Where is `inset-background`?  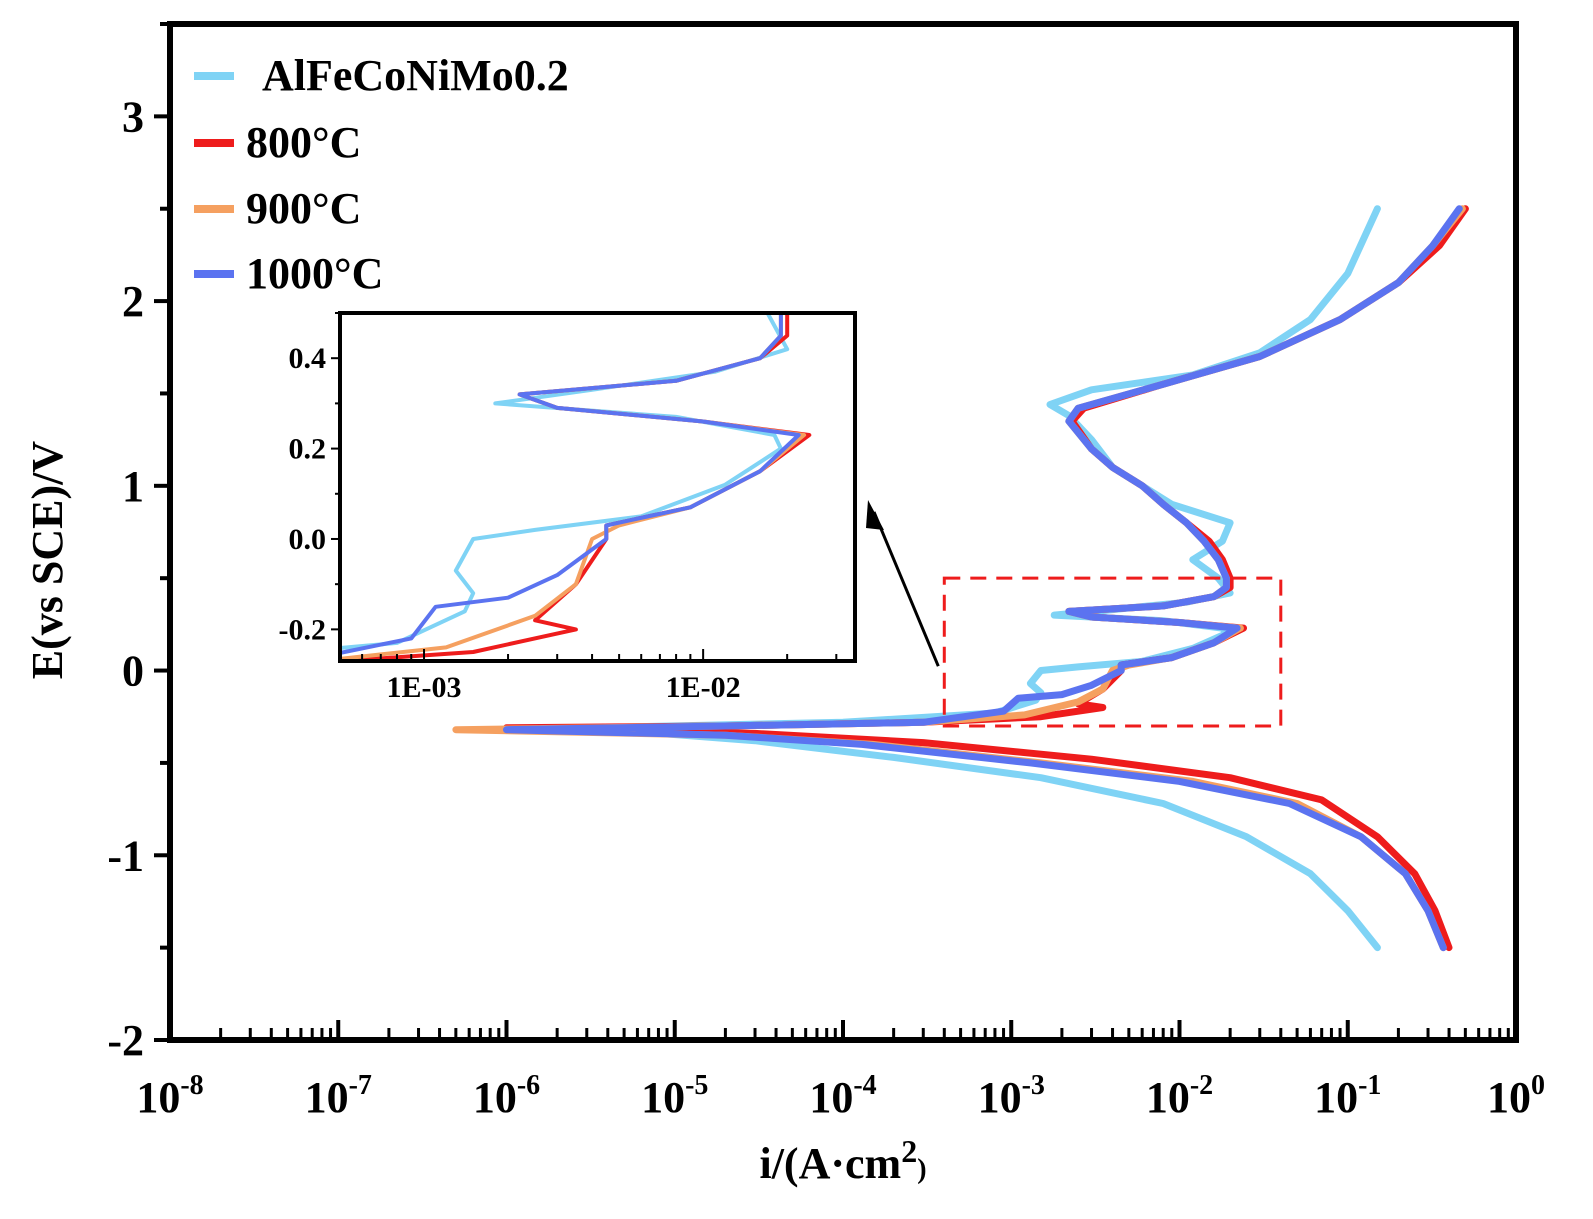 inset-background is located at coordinates (597, 487).